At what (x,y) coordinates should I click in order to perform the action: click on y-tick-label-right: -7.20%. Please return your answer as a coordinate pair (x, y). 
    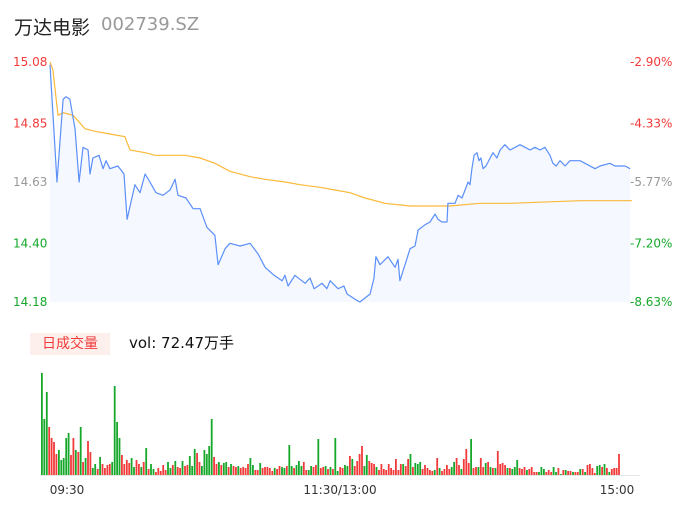
    Looking at the image, I should click on (651, 243).